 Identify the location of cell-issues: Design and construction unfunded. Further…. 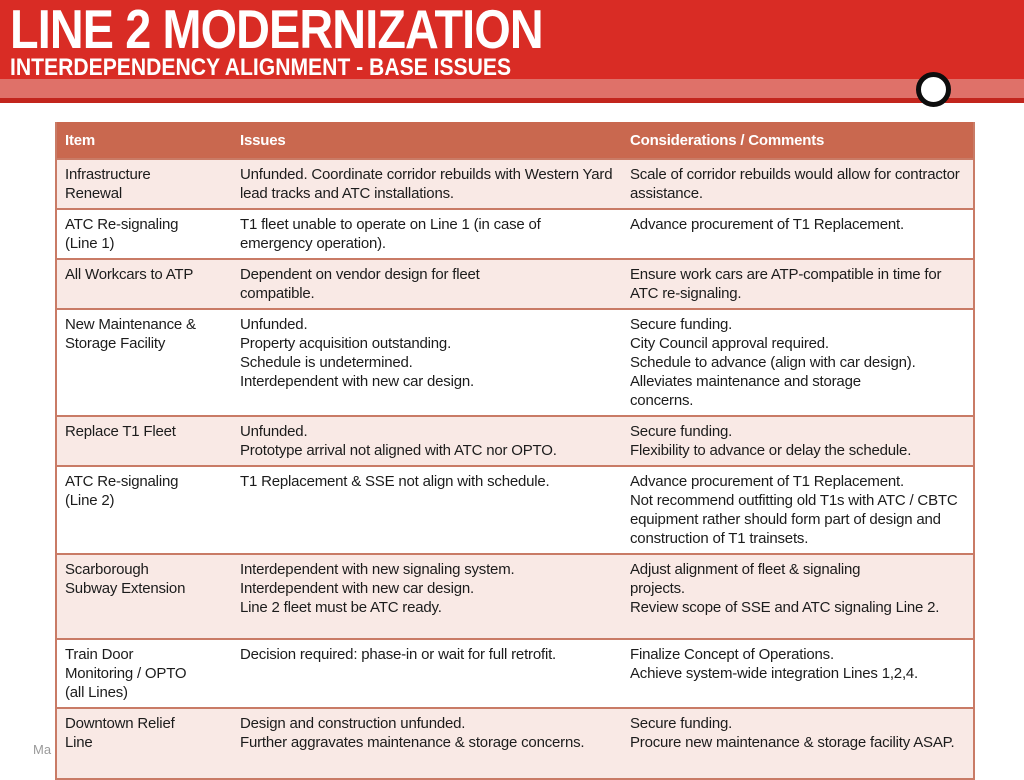
(427, 743).